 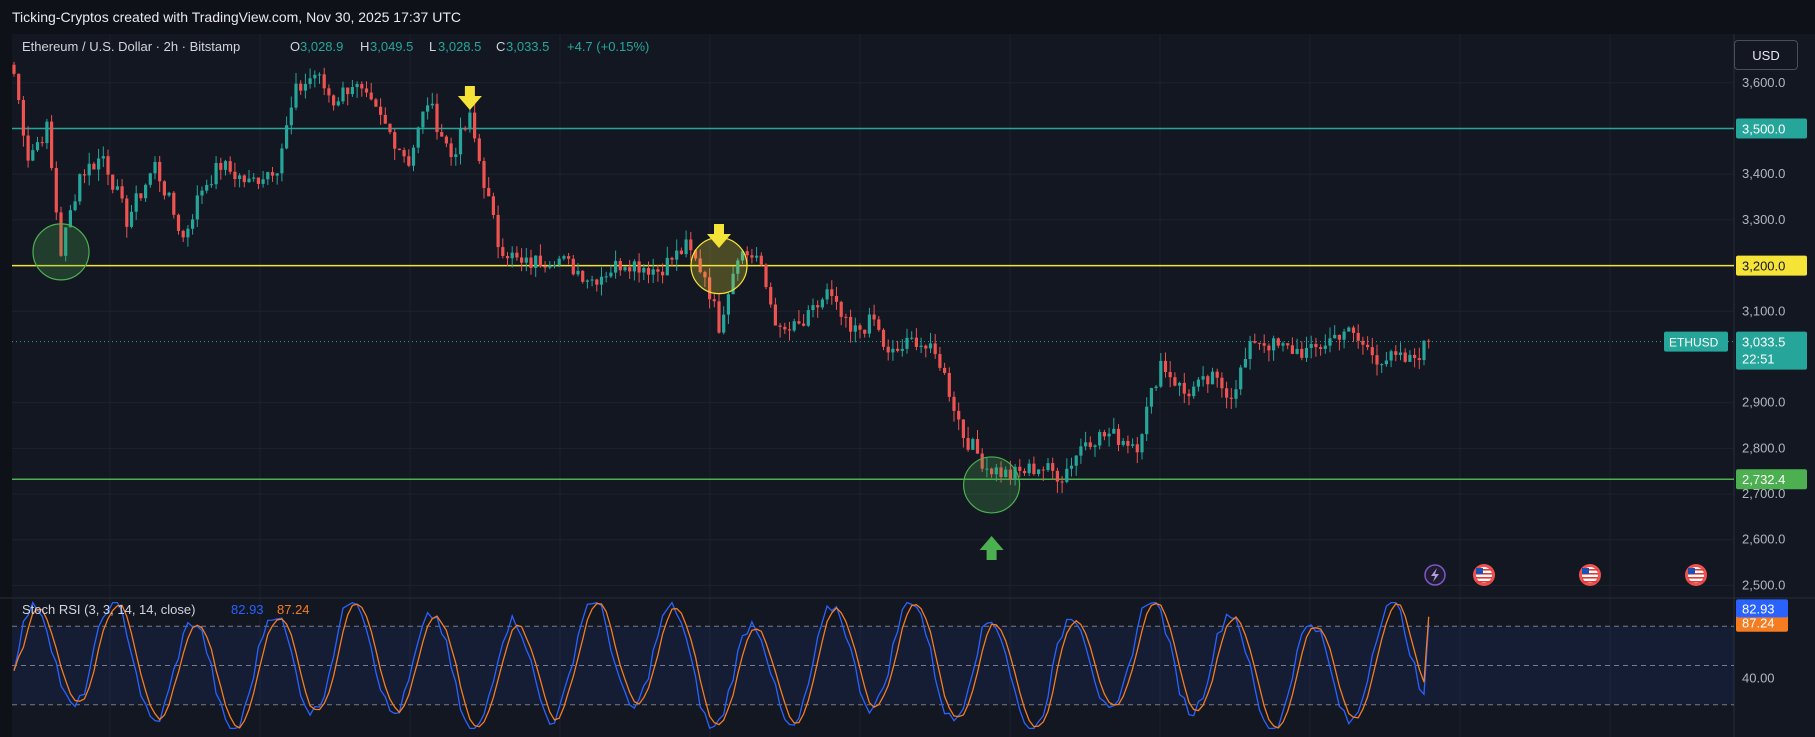 I want to click on current-price-label-bg, so click(x=1771, y=350).